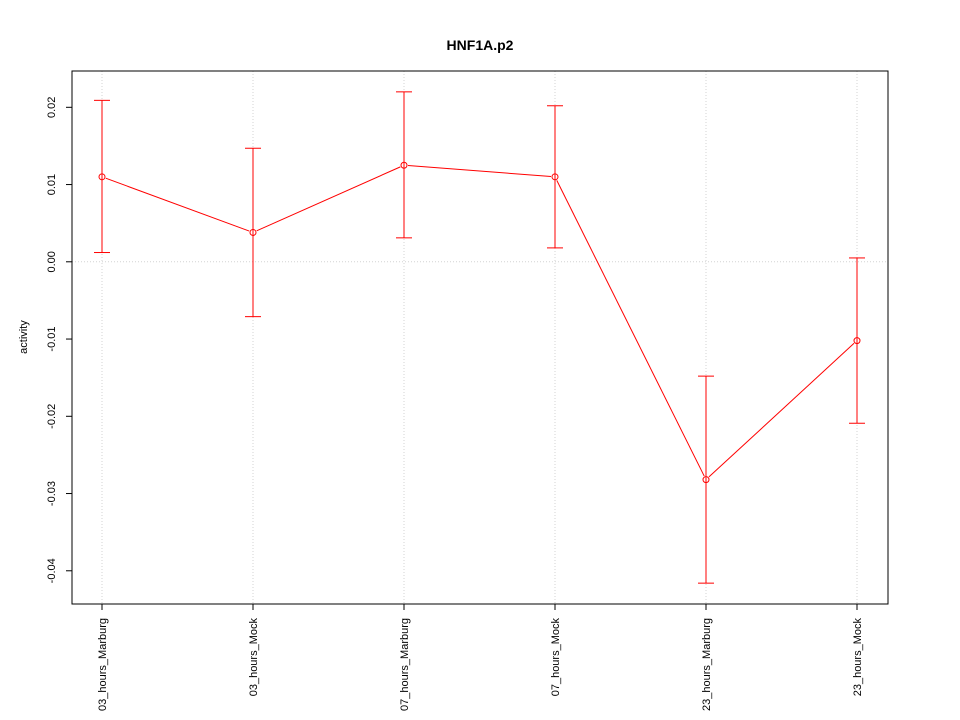 The height and width of the screenshot is (720, 960). What do you see at coordinates (52, 493) in the screenshot?
I see `y-tick-label: -0.03` at bounding box center [52, 493].